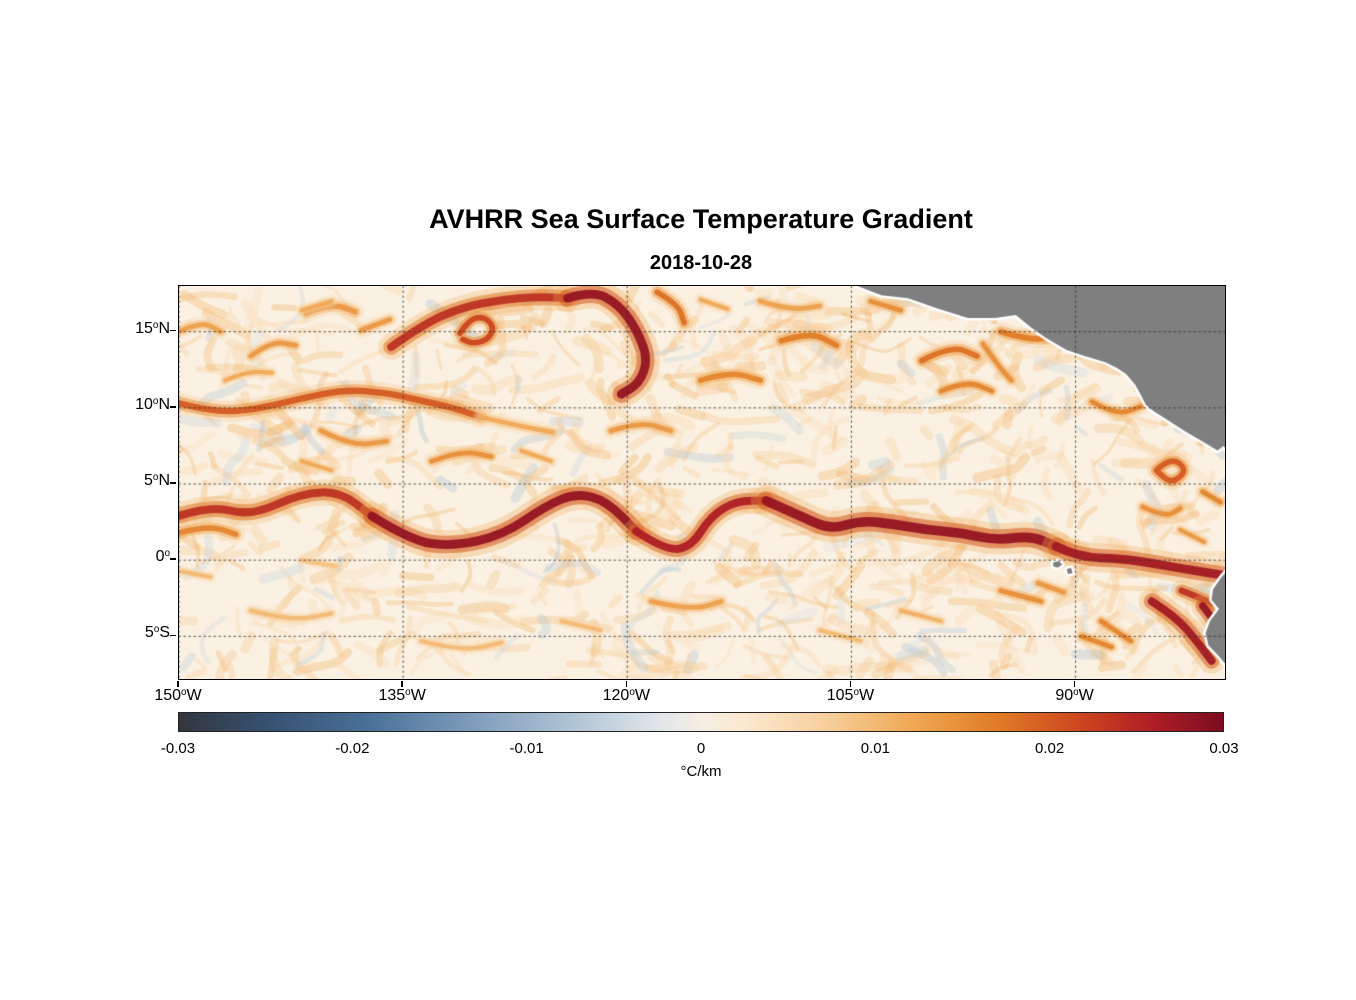 This screenshot has width=1356, height=1000. What do you see at coordinates (352, 748) in the screenshot?
I see `colorbar-tick-label: -0.02` at bounding box center [352, 748].